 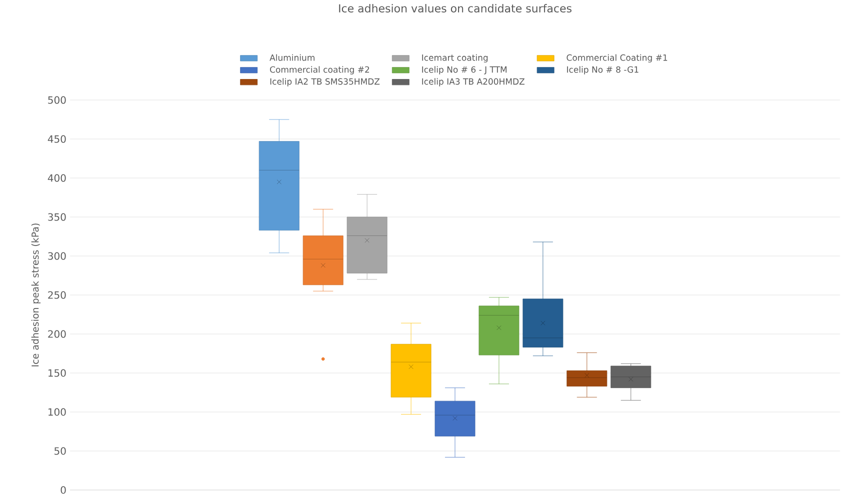 I want to click on y-tick-label: 500, so click(x=57, y=100).